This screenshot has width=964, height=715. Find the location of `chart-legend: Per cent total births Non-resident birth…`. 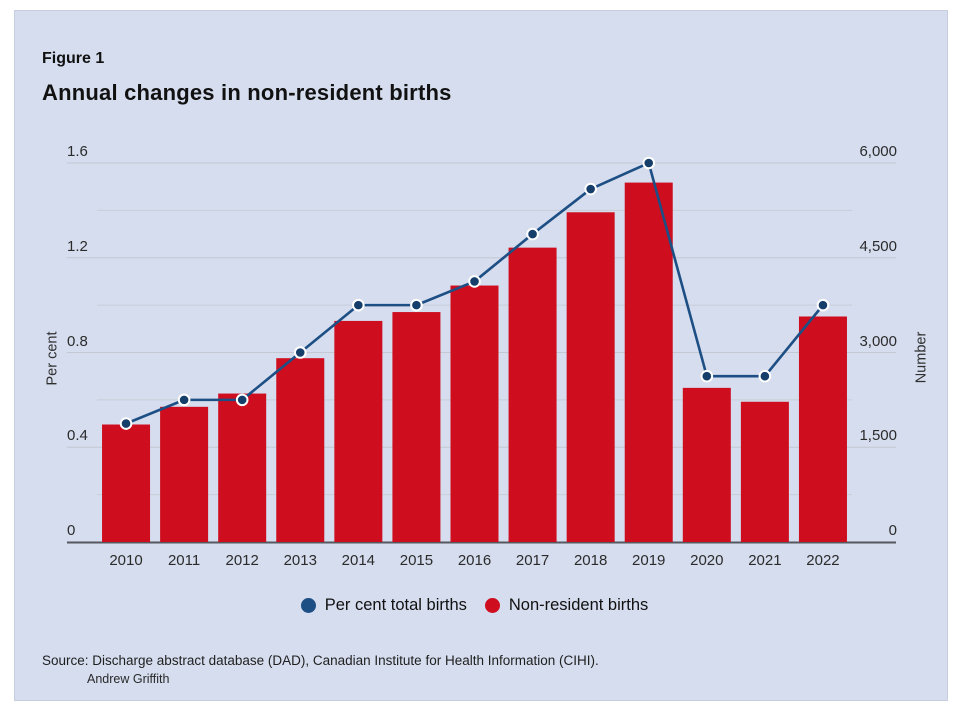

chart-legend: Per cent total births Non-resident birth… is located at coordinates (474, 605).